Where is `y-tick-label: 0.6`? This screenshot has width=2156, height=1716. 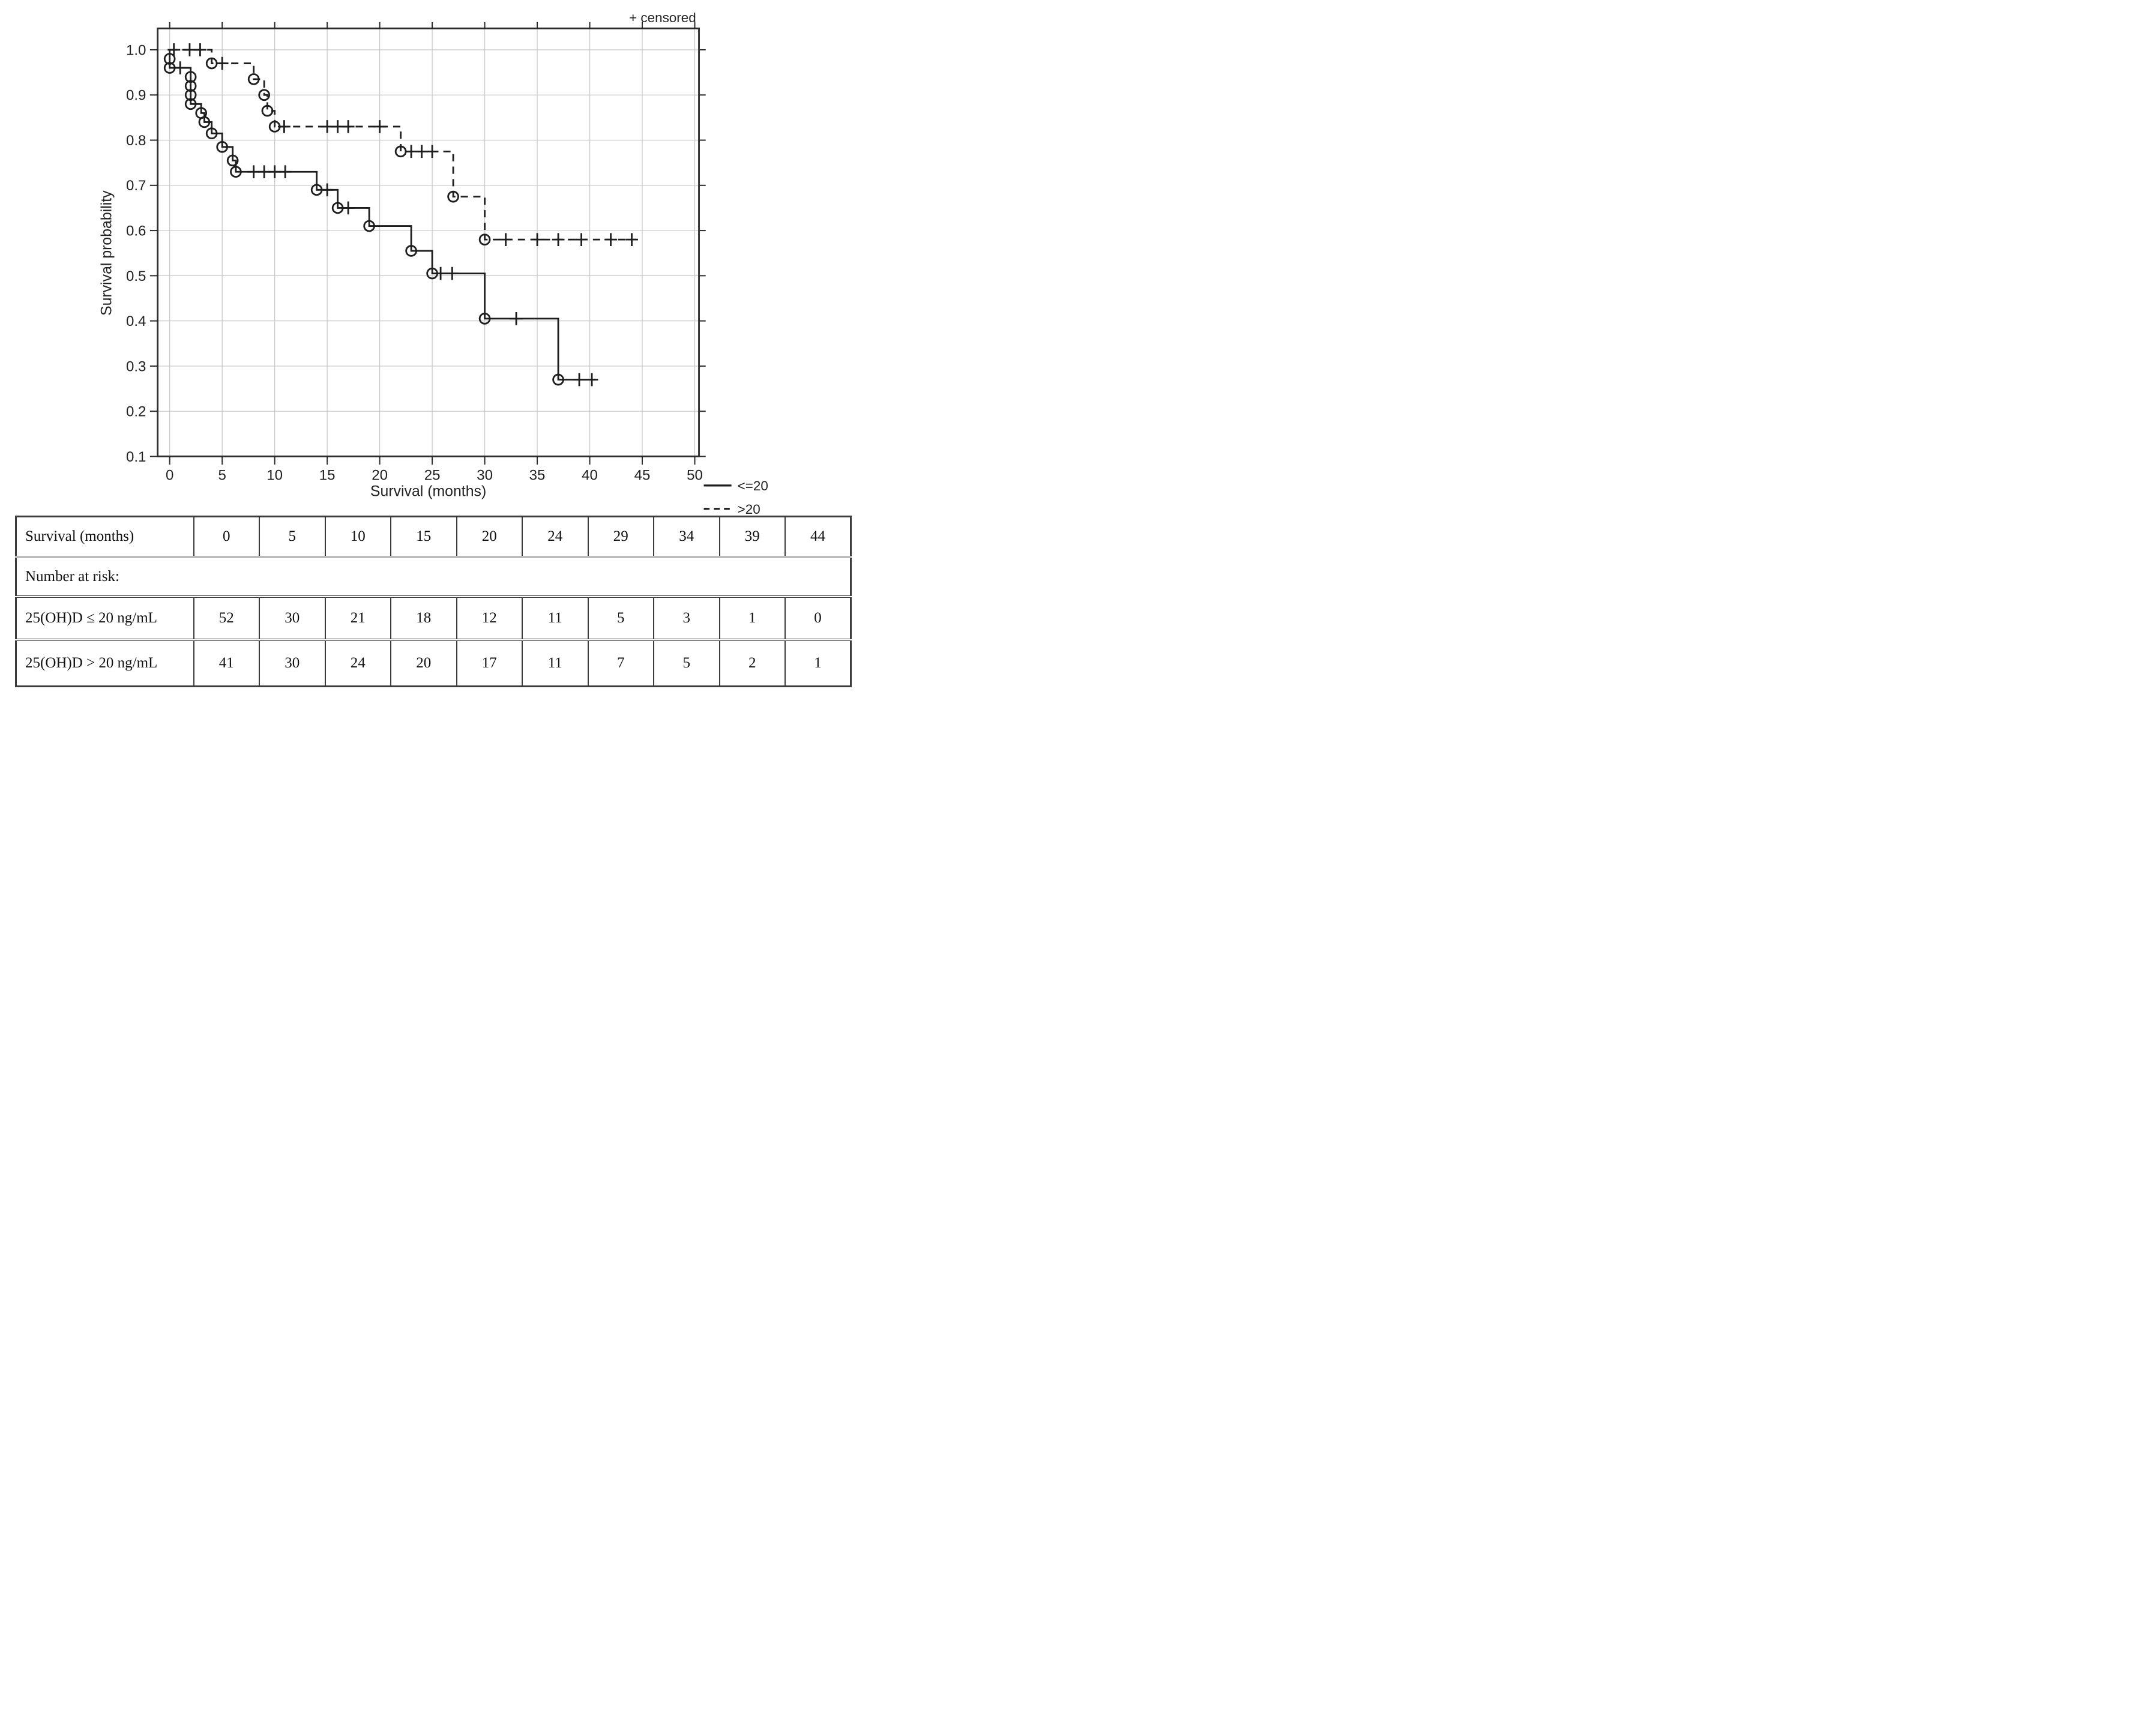
y-tick-label: 0.6 is located at coordinates (136, 231).